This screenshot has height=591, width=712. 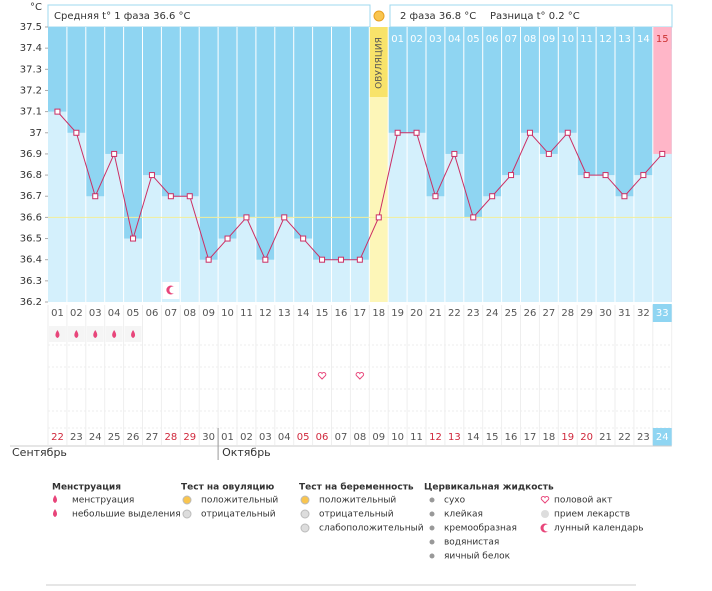 I want to click on legend-item: отрицательный, so click(x=238, y=515).